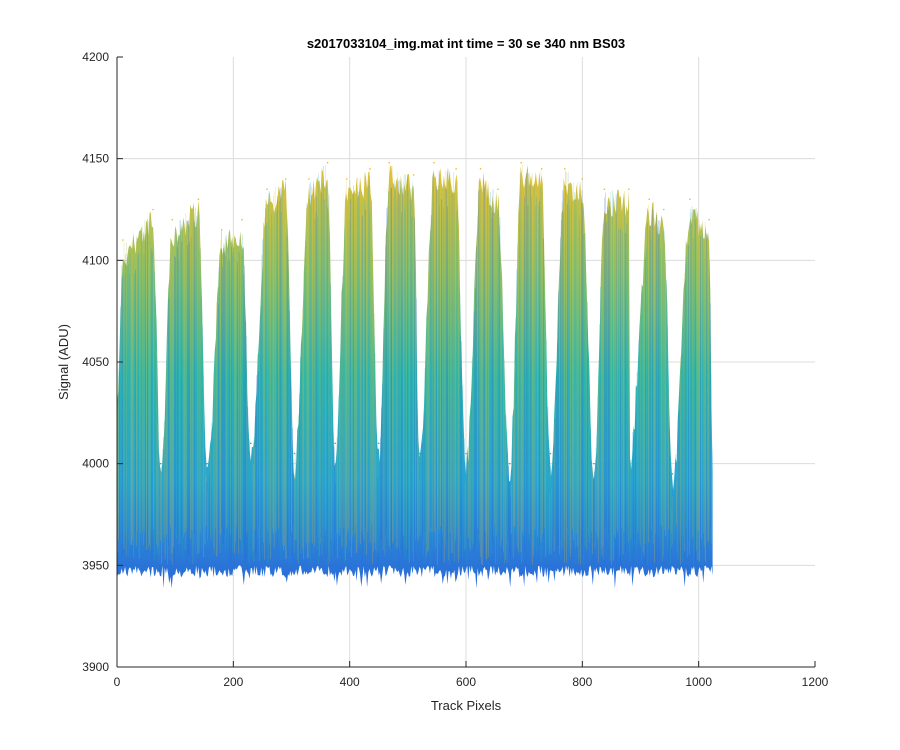 The height and width of the screenshot is (750, 900). What do you see at coordinates (95, 57) in the screenshot?
I see `y-tick-label: 4200` at bounding box center [95, 57].